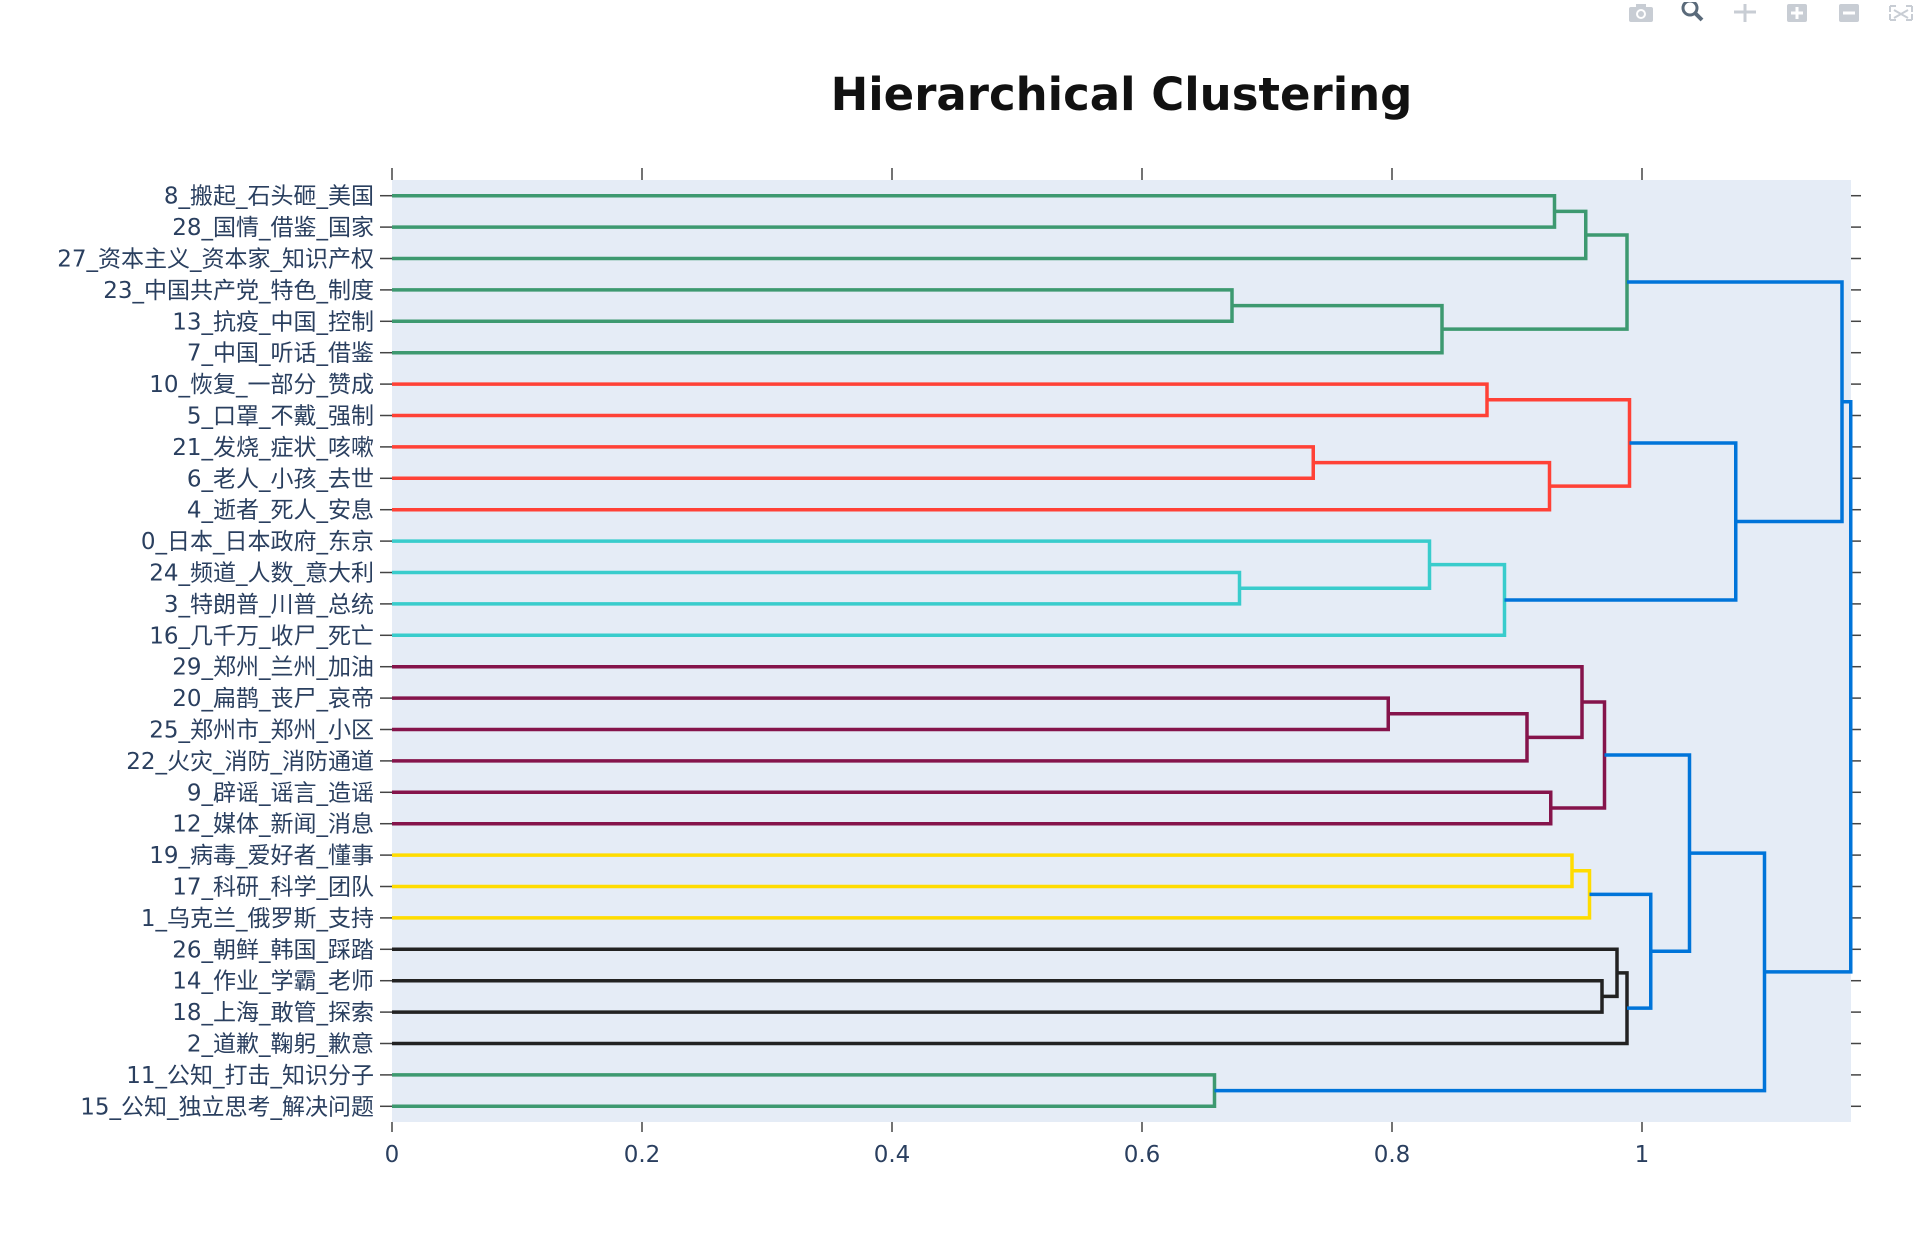 The width and height of the screenshot is (1922, 1240). What do you see at coordinates (1808, 687) in the screenshot?
I see `dendrogram-link` at bounding box center [1808, 687].